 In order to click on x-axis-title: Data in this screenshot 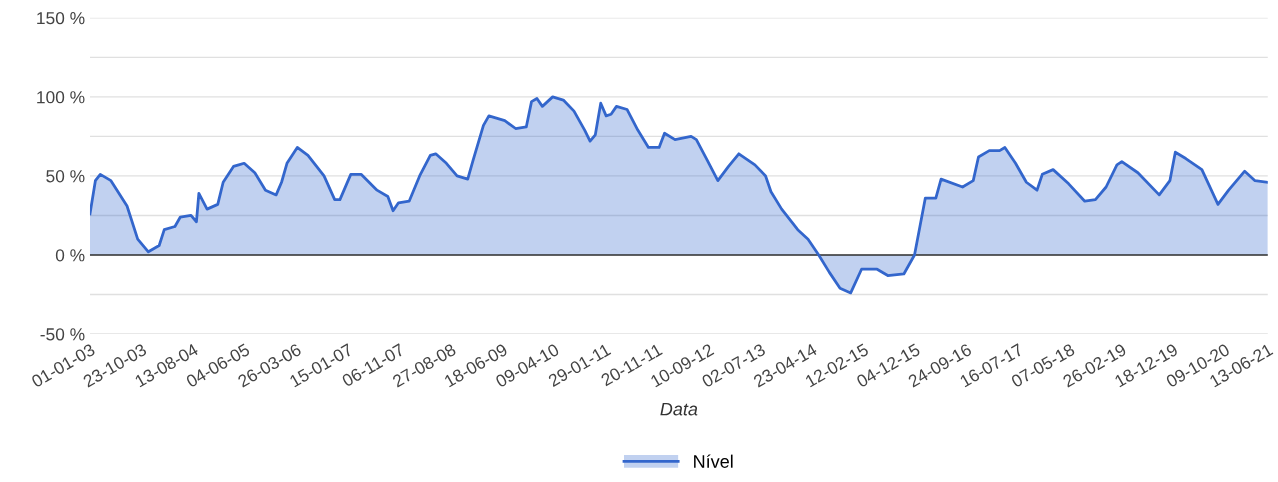, I will do `click(679, 409)`.